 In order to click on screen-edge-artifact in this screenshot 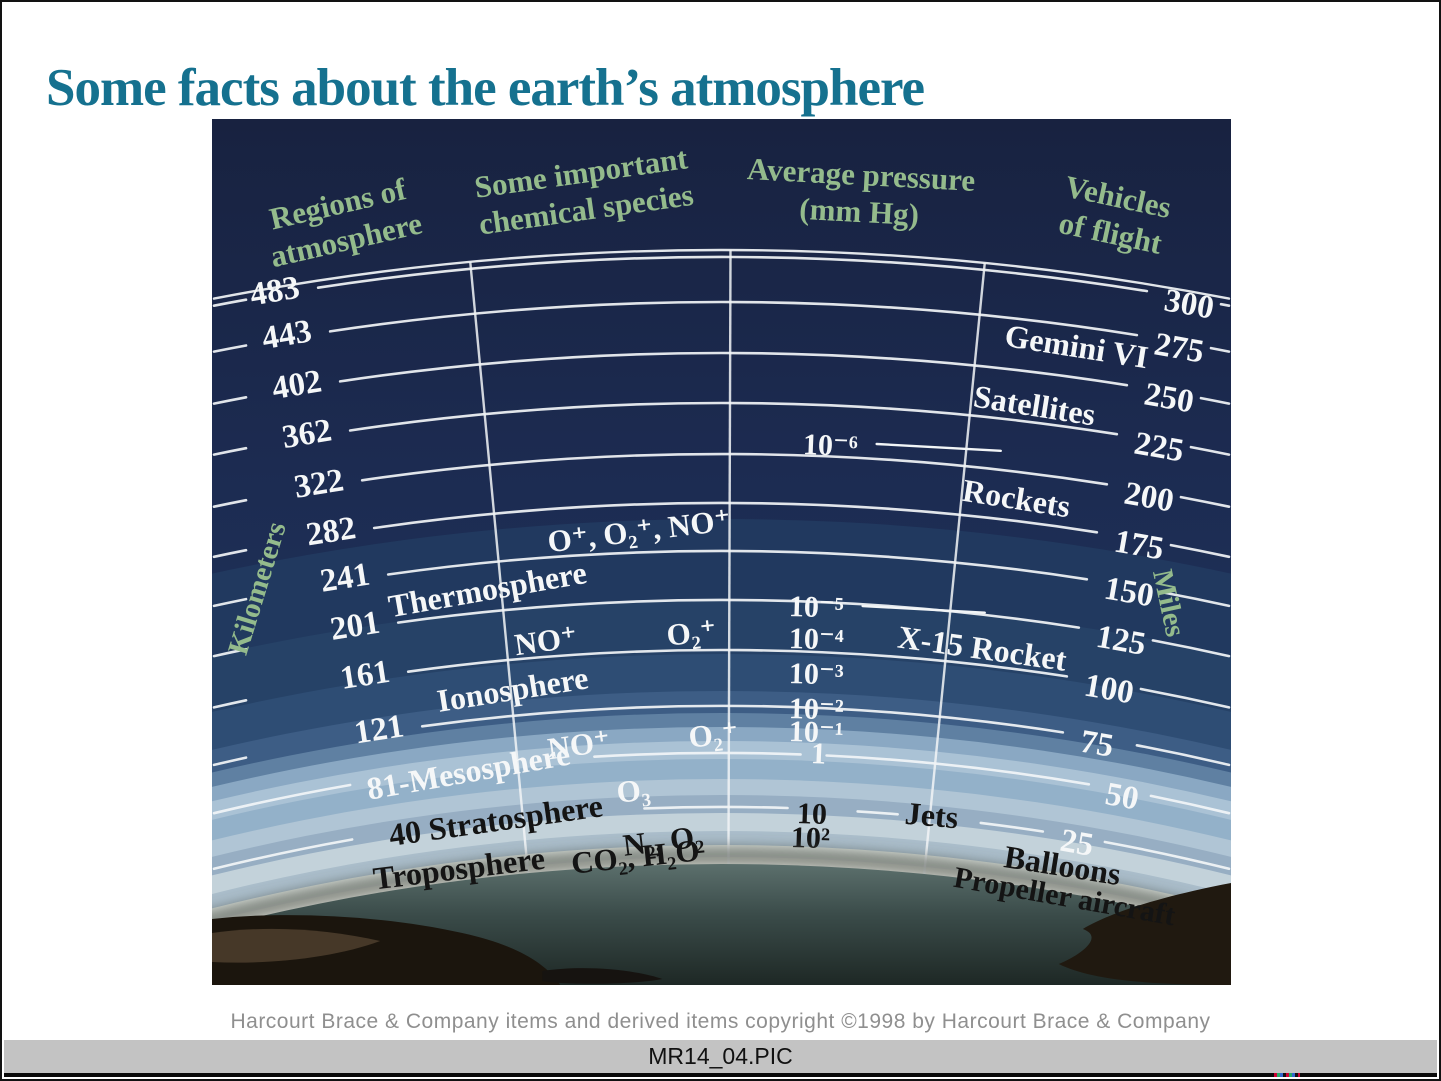, I will do `click(1287, 1075)`.